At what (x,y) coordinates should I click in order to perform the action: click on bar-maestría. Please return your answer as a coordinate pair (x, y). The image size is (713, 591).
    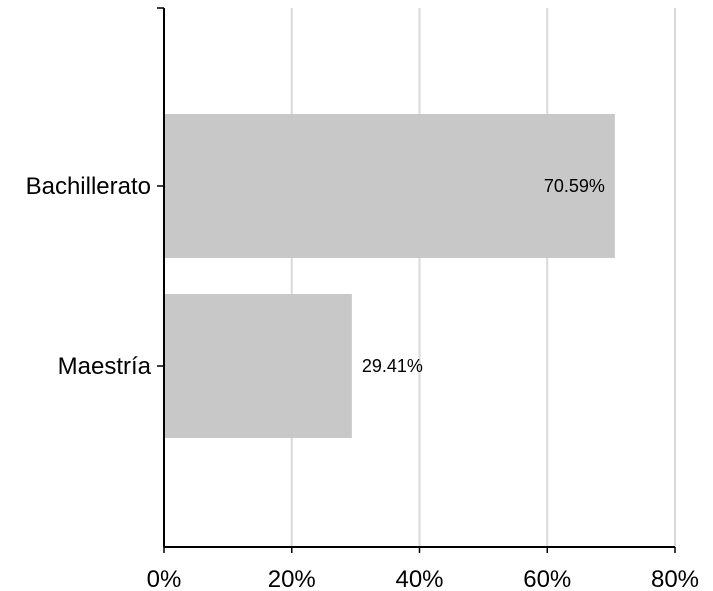
    Looking at the image, I should click on (258, 366).